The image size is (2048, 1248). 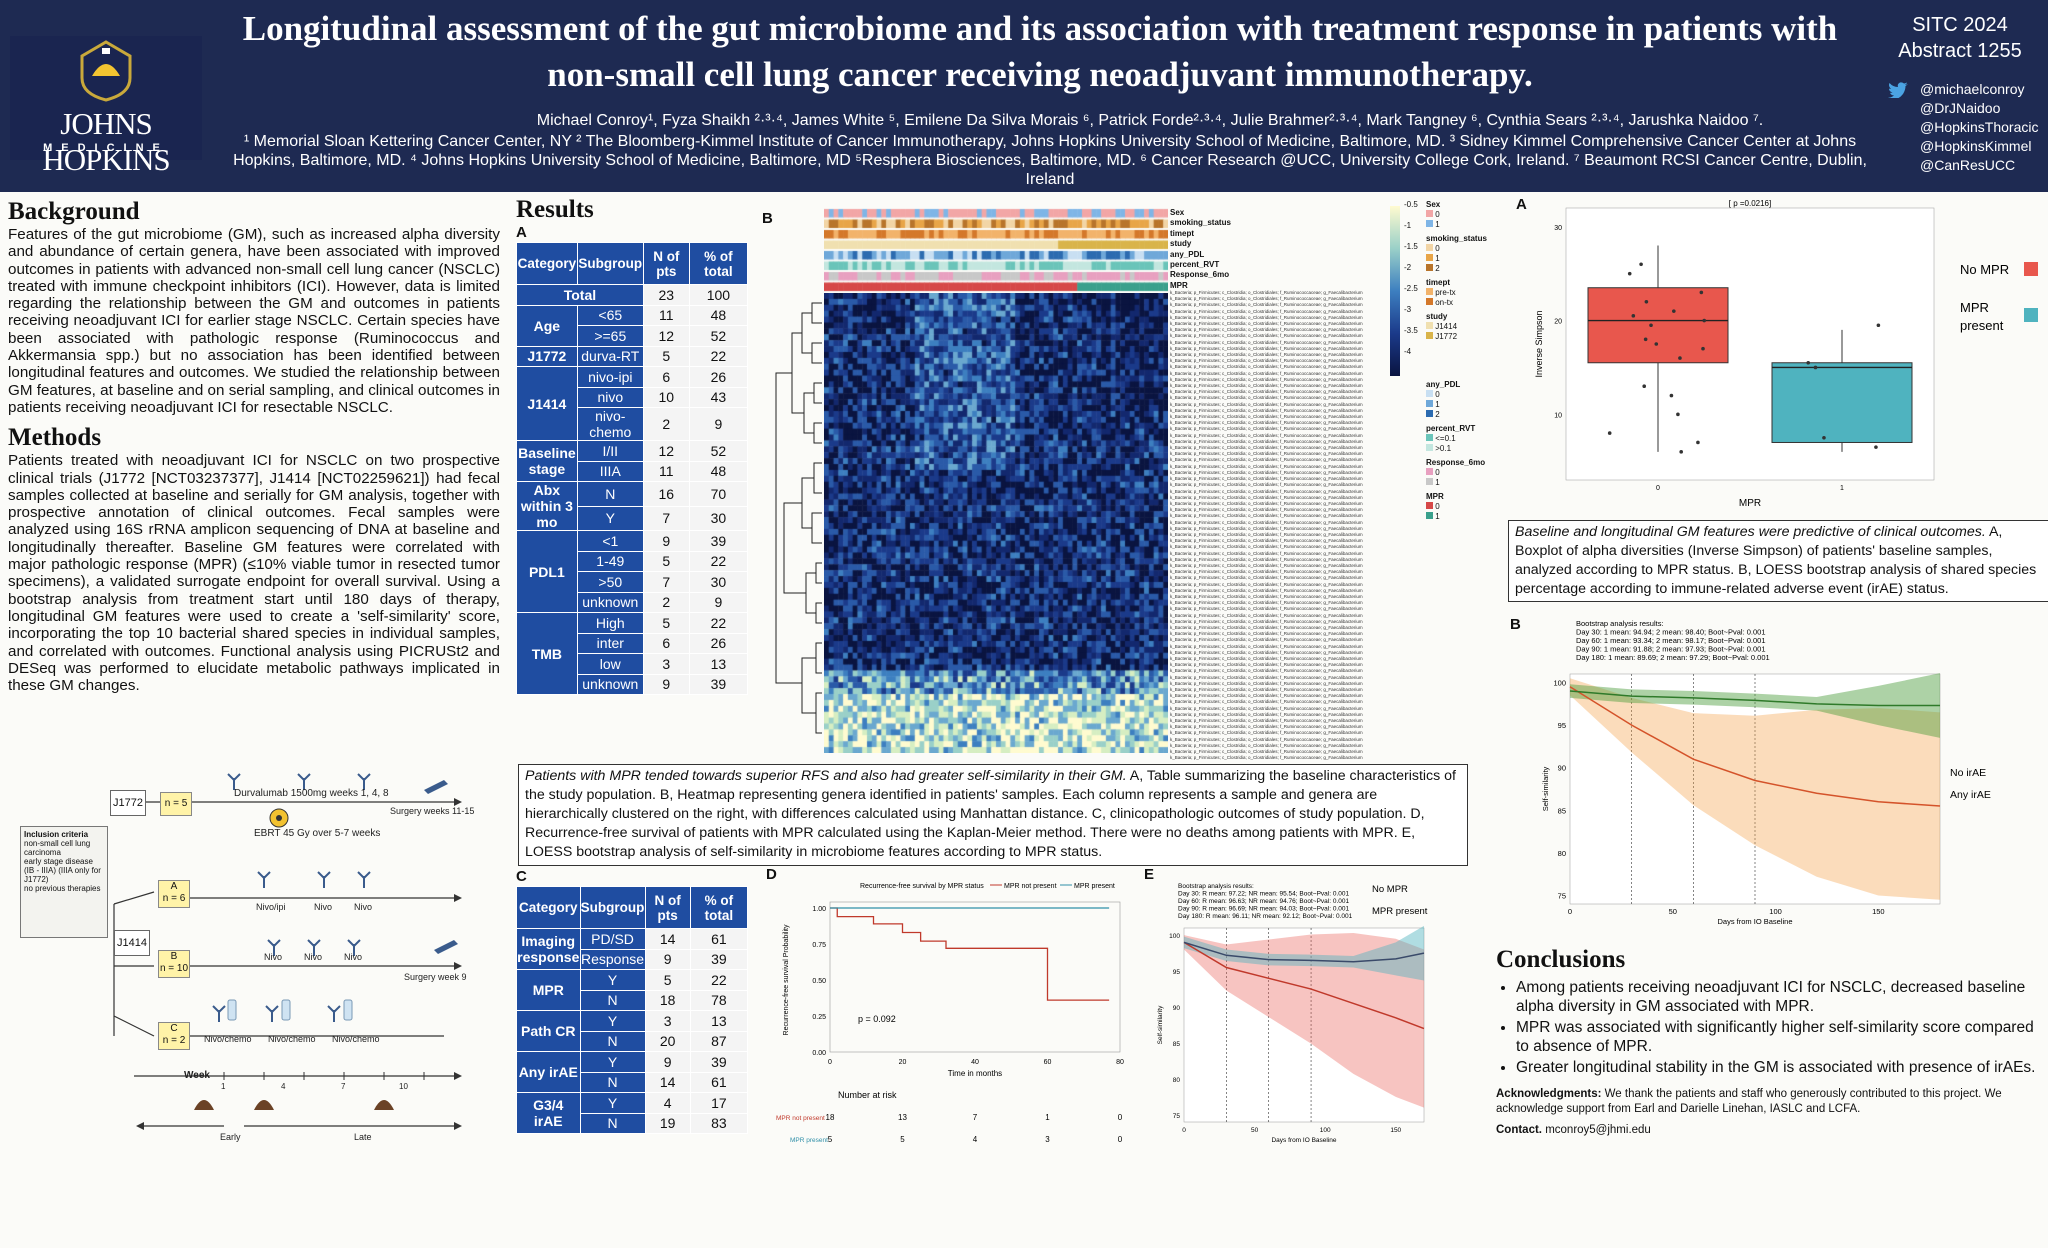 I want to click on table-category-cell: MPR, so click(x=548, y=990).